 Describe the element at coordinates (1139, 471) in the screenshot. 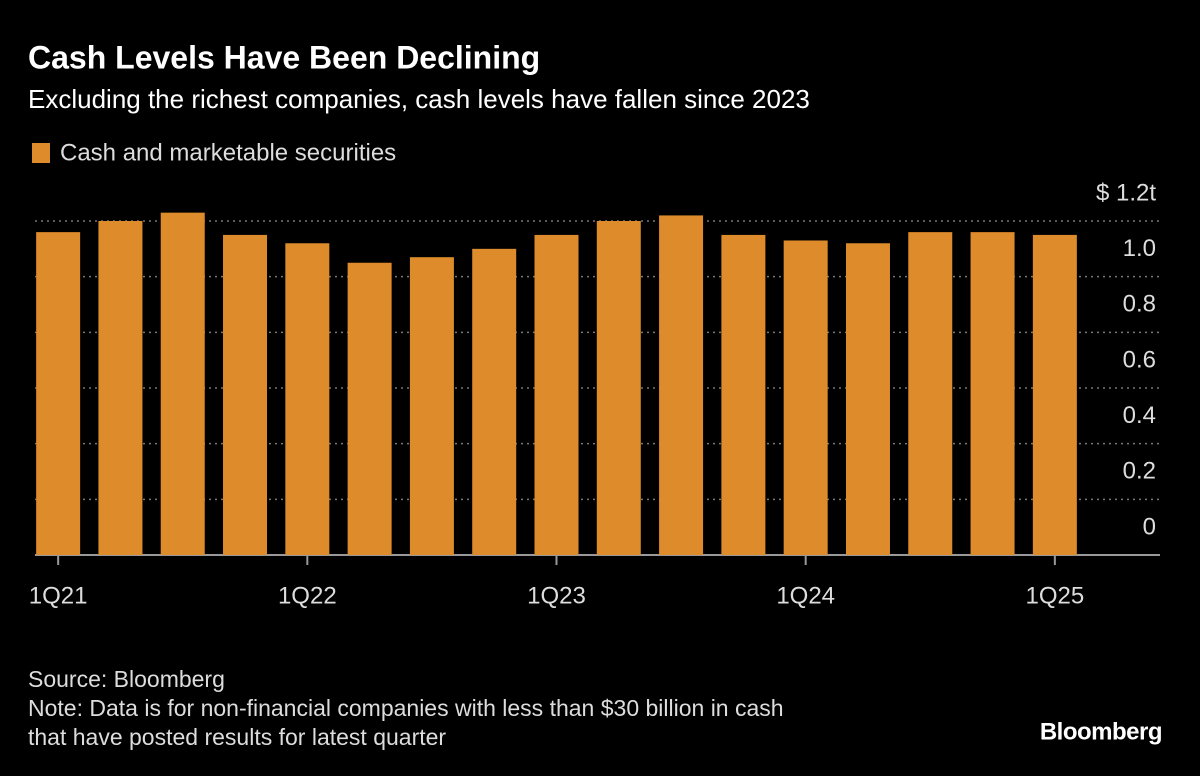

I see `y-tick-label: 0.2` at that location.